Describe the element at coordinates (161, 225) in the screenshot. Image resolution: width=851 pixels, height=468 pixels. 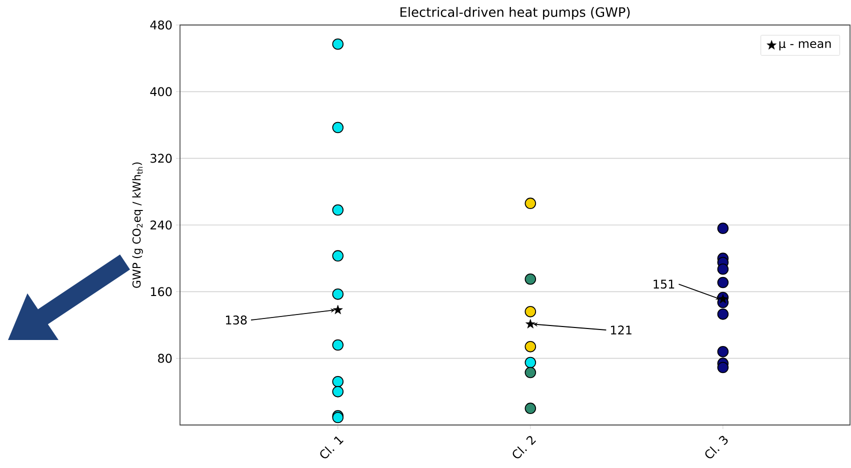
I see `y-tick-label: 240` at that location.